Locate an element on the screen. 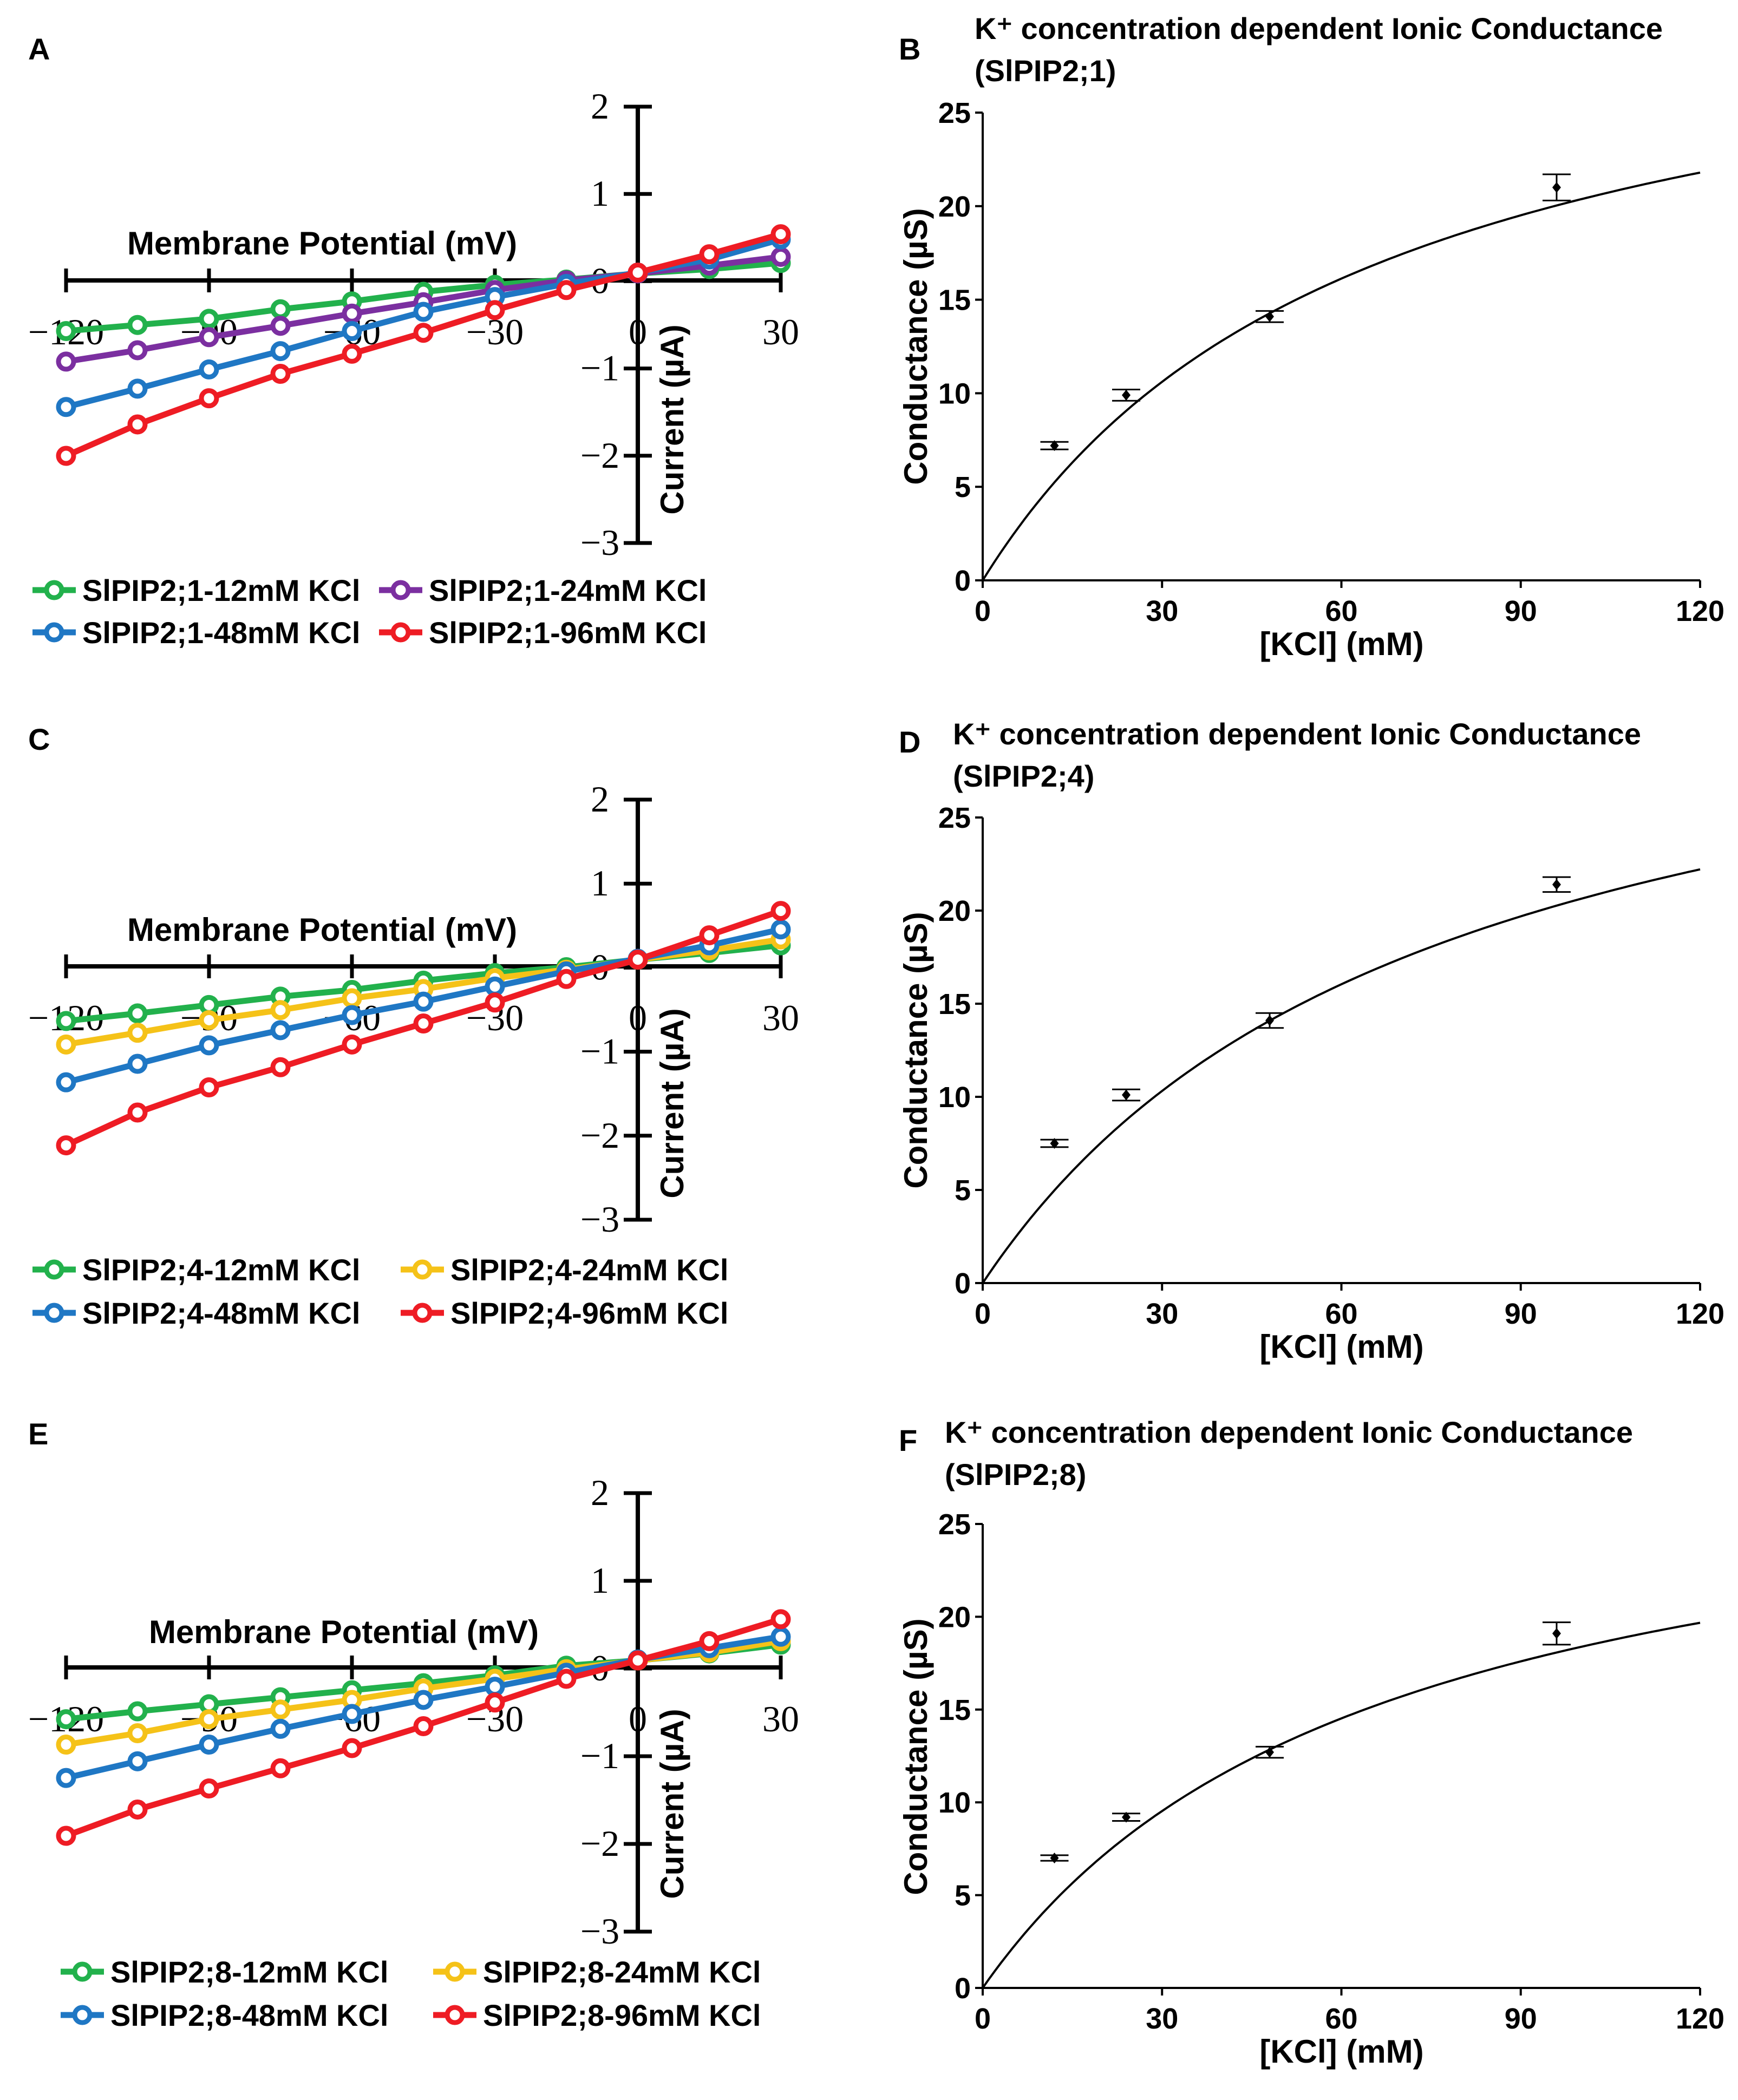 This screenshot has height=2100, width=1738. y-tick-label: 25 is located at coordinates (954, 1524).